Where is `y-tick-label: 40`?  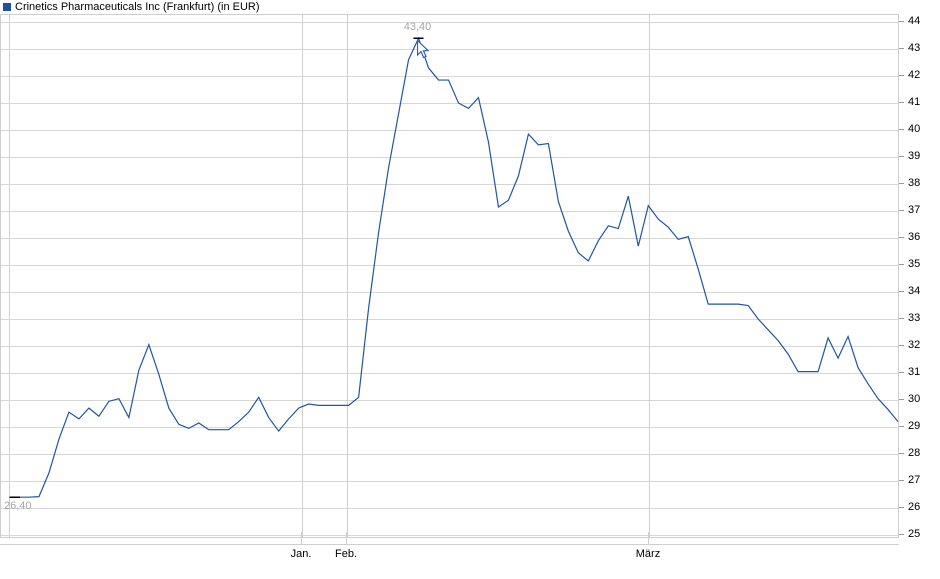
y-tick-label: 40 is located at coordinates (914, 129).